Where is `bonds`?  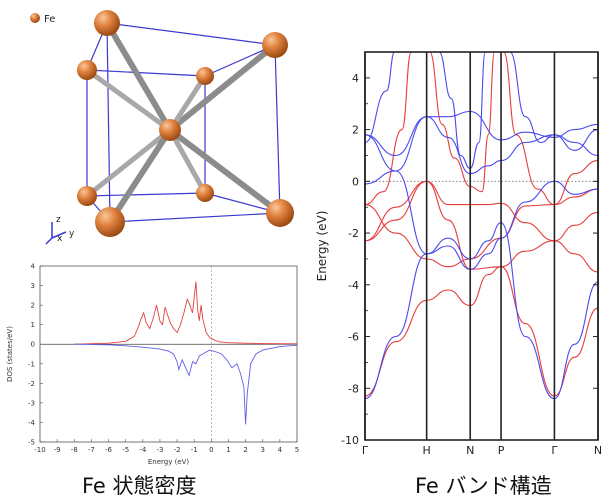
bonds is located at coordinates (183, 122).